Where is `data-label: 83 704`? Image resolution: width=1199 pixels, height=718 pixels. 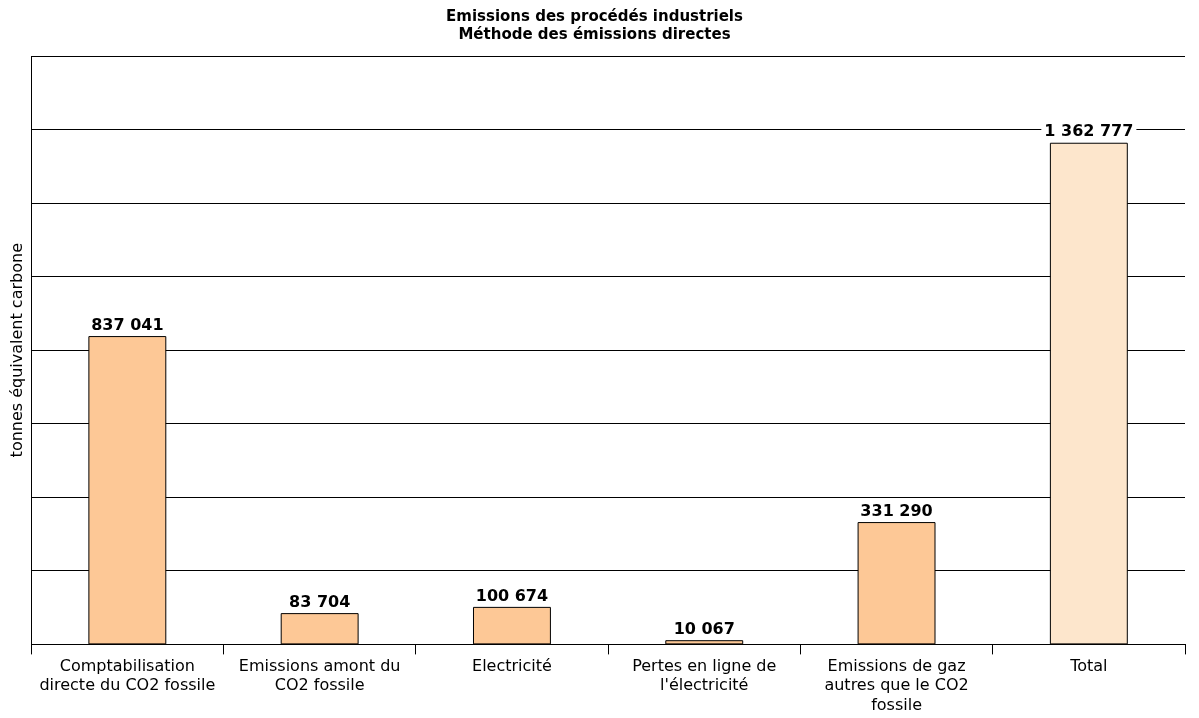
data-label: 83 704 is located at coordinates (320, 601).